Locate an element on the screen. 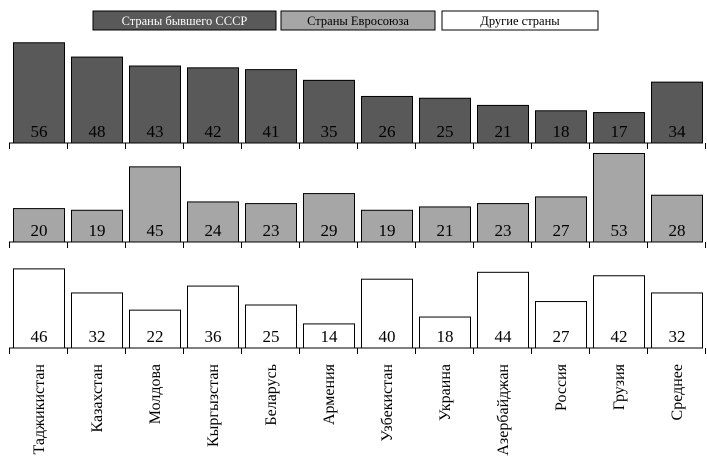 The image size is (707, 472). data-label-3-11: 42 is located at coordinates (619, 336).